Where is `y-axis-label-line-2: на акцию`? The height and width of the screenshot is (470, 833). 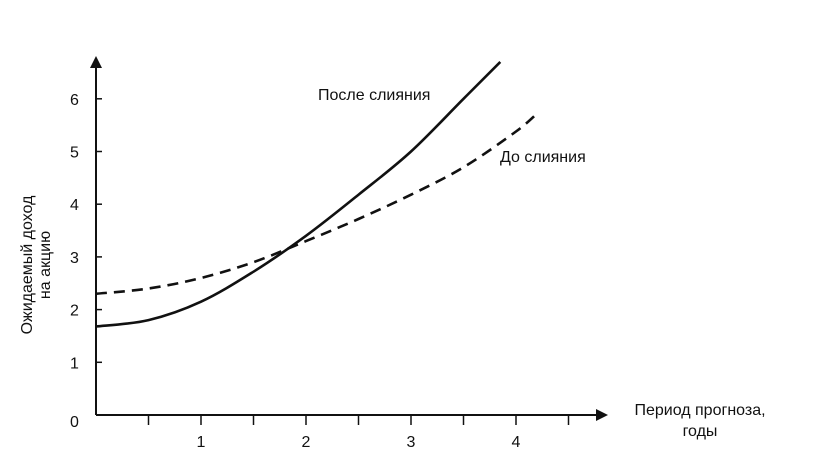
y-axis-label-line-2: на акцию is located at coordinates (45, 265).